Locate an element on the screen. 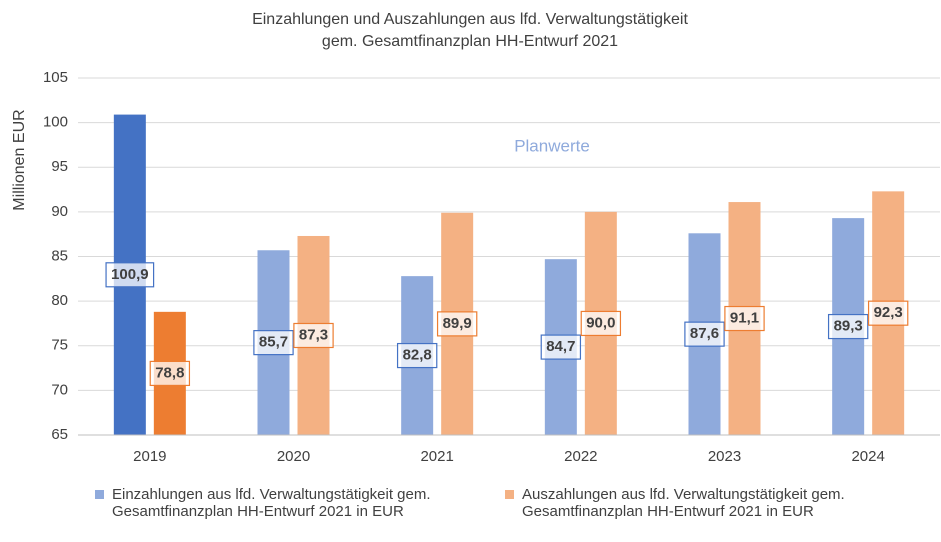 This screenshot has width=941, height=542. data-label: 82,8 is located at coordinates (417, 355).